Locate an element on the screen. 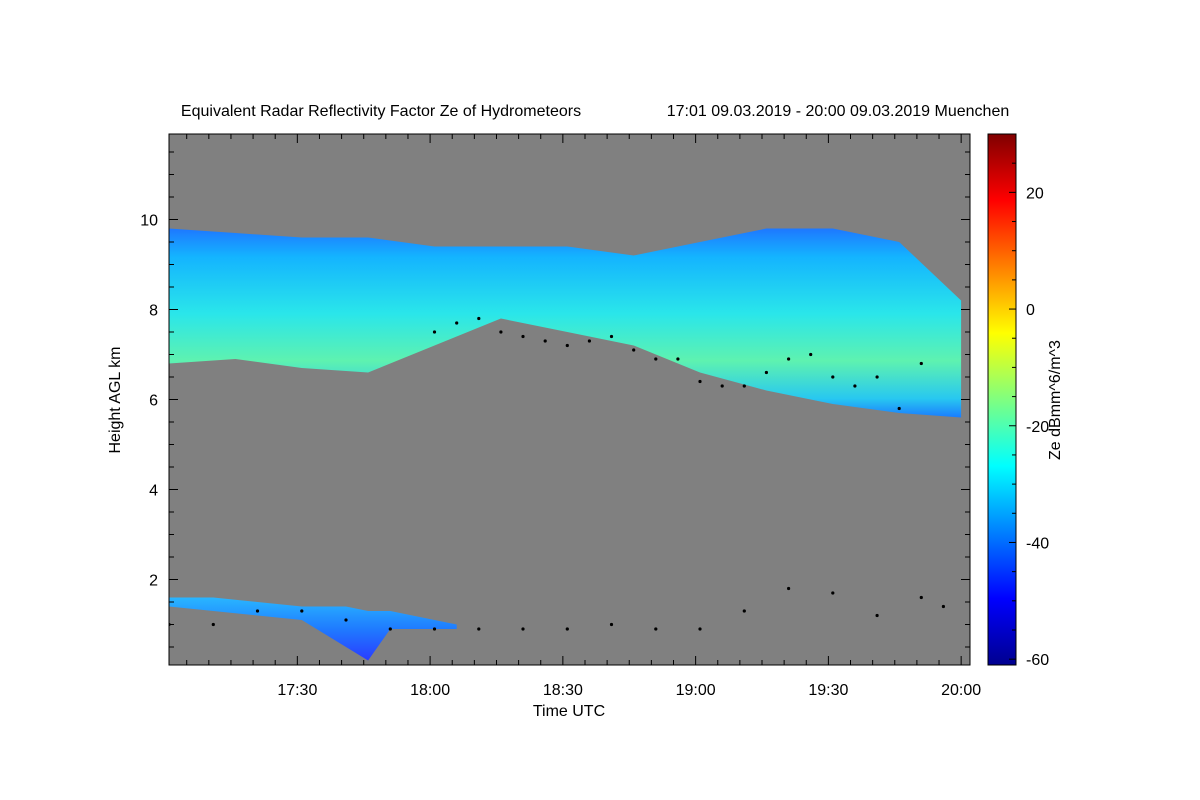  x-axis-label: Time UTC is located at coordinates (569, 711).